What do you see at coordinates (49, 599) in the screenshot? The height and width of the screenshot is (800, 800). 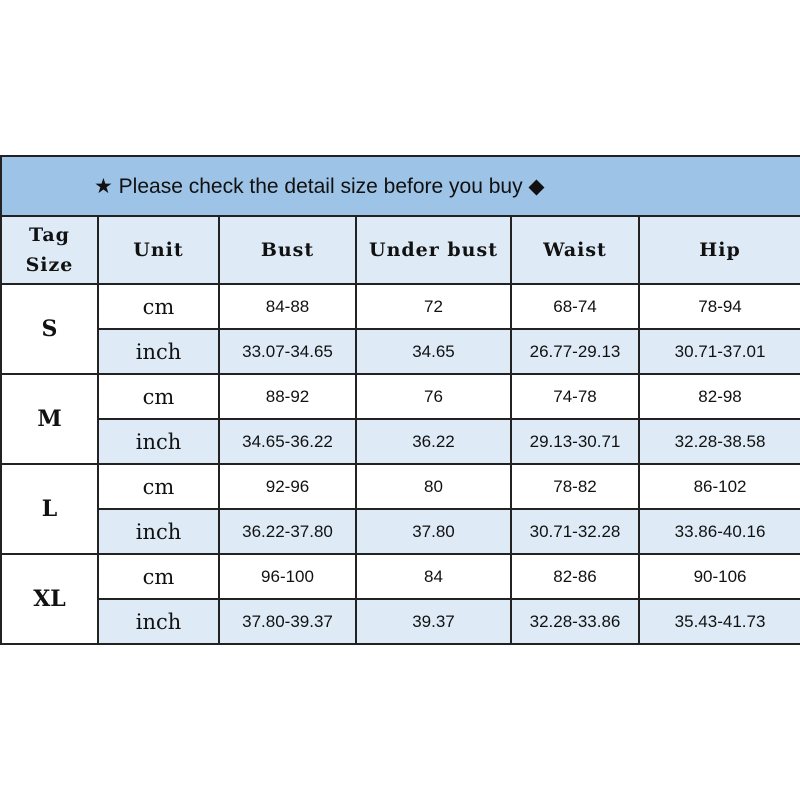 I see `size-label: XL` at bounding box center [49, 599].